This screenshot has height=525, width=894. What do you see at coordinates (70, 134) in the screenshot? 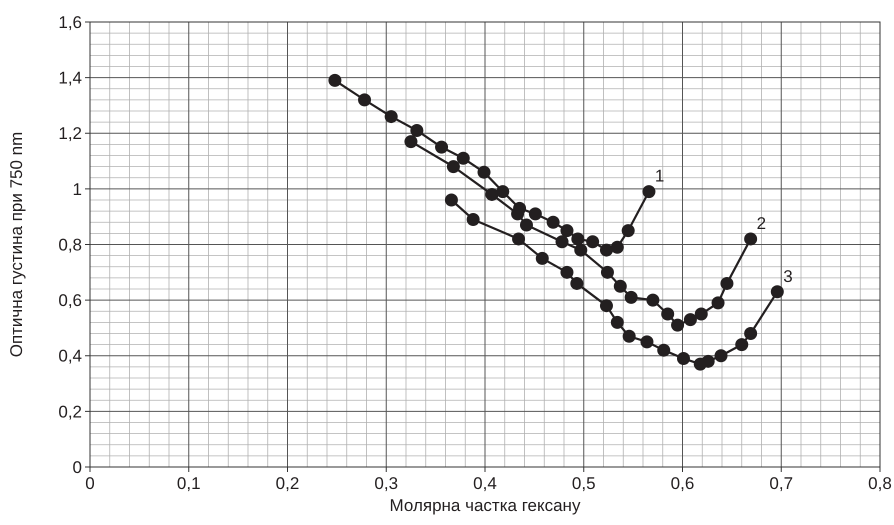
I see `y-tick-label: 1,2` at bounding box center [70, 134].